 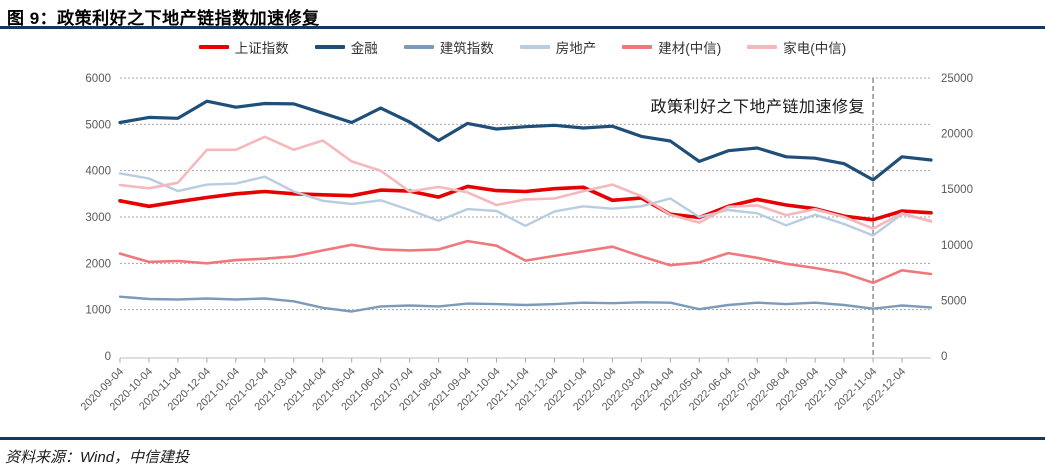 What do you see at coordinates (576, 48) in the screenshot?
I see `legend-label-real-estate: 房地产` at bounding box center [576, 48].